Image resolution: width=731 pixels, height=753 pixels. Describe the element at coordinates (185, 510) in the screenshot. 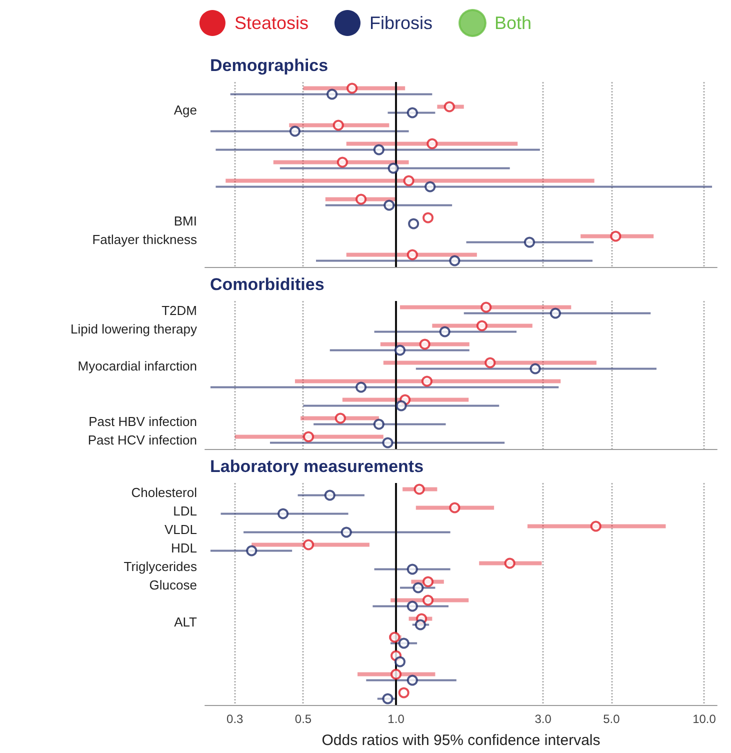

I see `y-tick-label: LDL` at that location.